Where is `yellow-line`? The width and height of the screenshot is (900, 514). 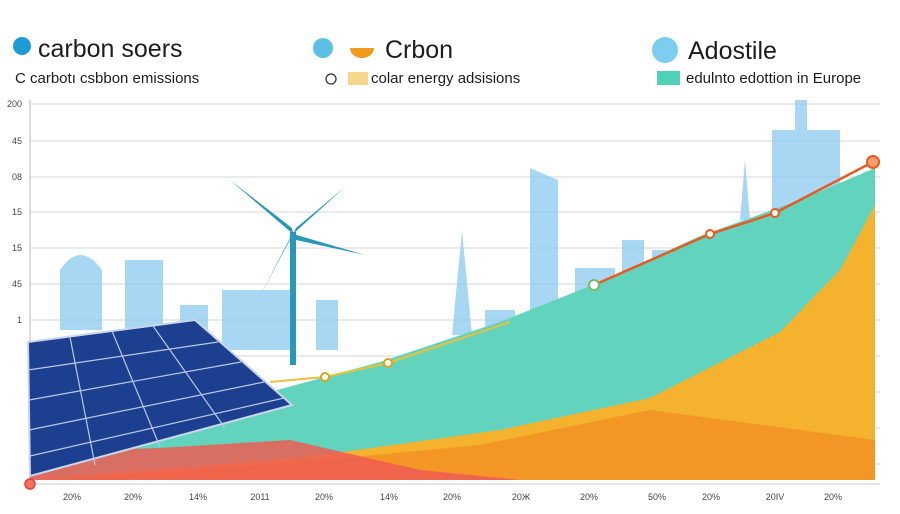
yellow-line is located at coordinates (390, 352).